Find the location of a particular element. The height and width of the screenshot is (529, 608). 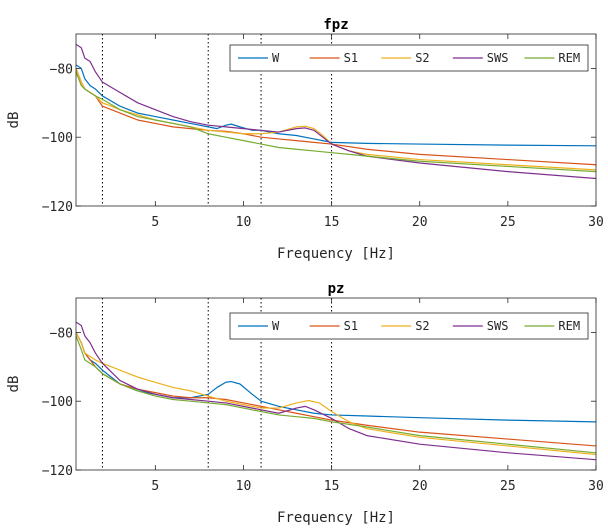

series-line-W is located at coordinates (336, 377).